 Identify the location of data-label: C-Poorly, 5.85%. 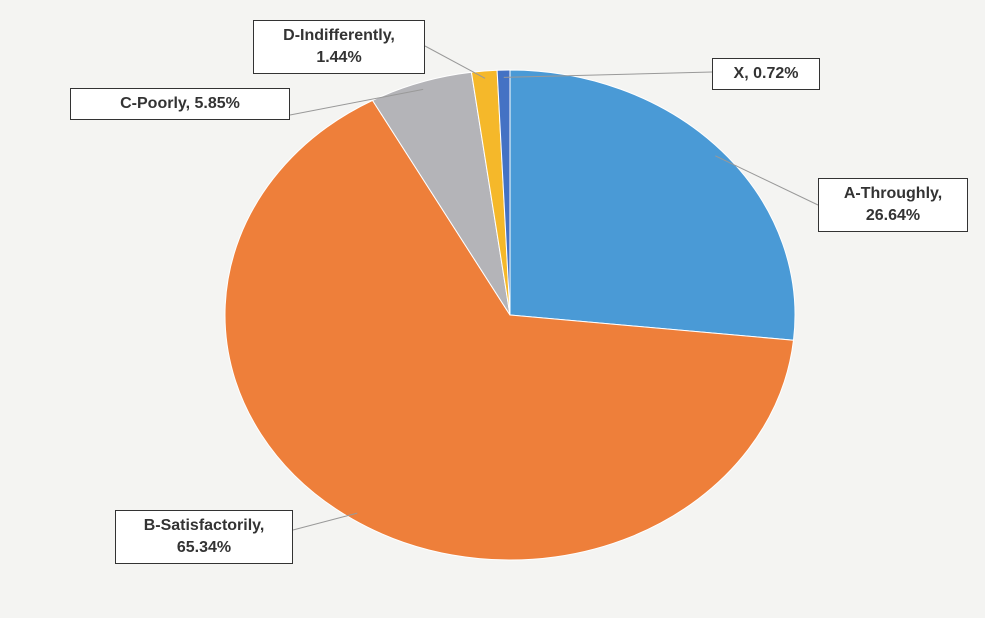
(180, 104).